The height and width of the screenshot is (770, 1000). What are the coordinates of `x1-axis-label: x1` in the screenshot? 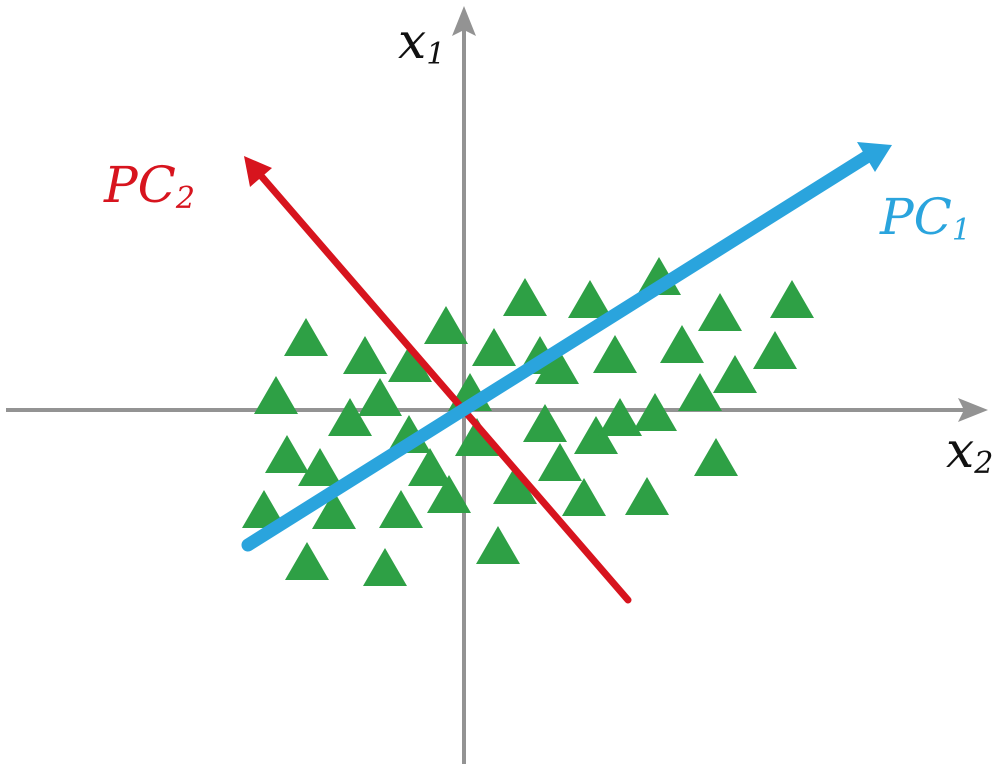 It's located at (421, 42).